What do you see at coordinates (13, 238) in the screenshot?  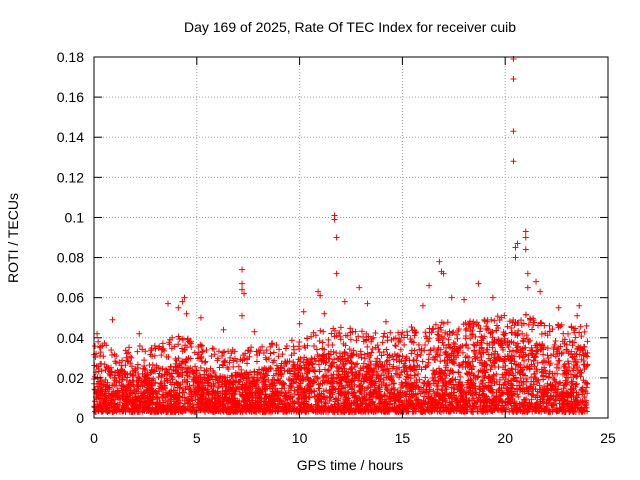 I see `y-axis-label: ROTI / TECUs` at bounding box center [13, 238].